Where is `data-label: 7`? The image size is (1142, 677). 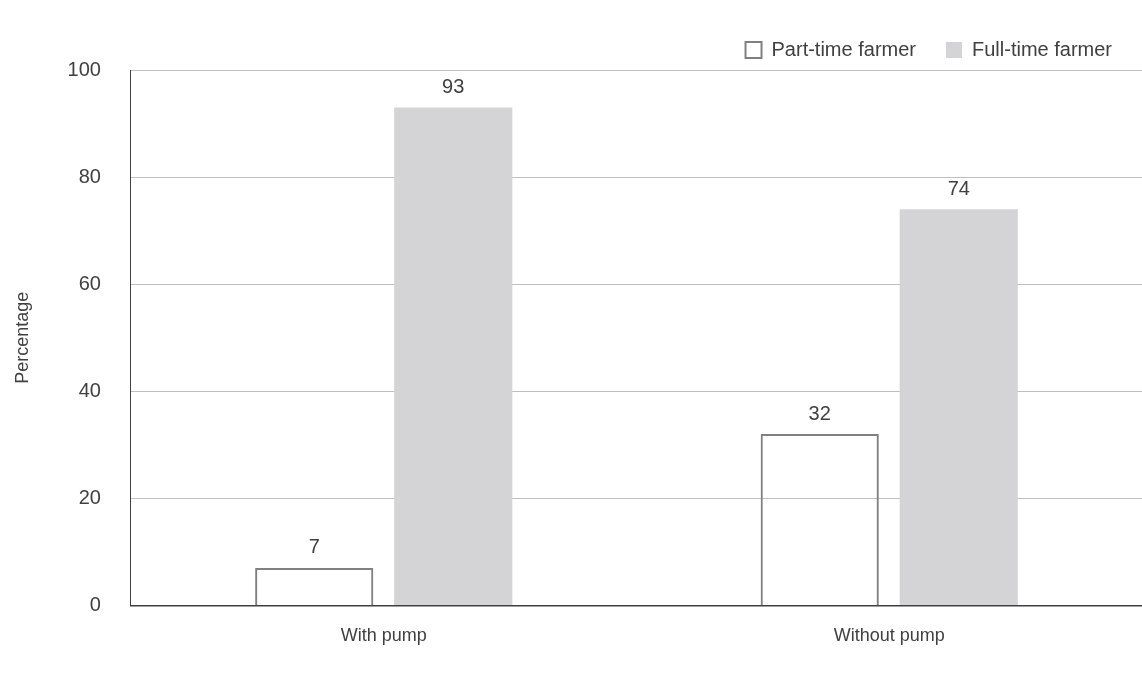
data-label: 7 is located at coordinates (314, 546).